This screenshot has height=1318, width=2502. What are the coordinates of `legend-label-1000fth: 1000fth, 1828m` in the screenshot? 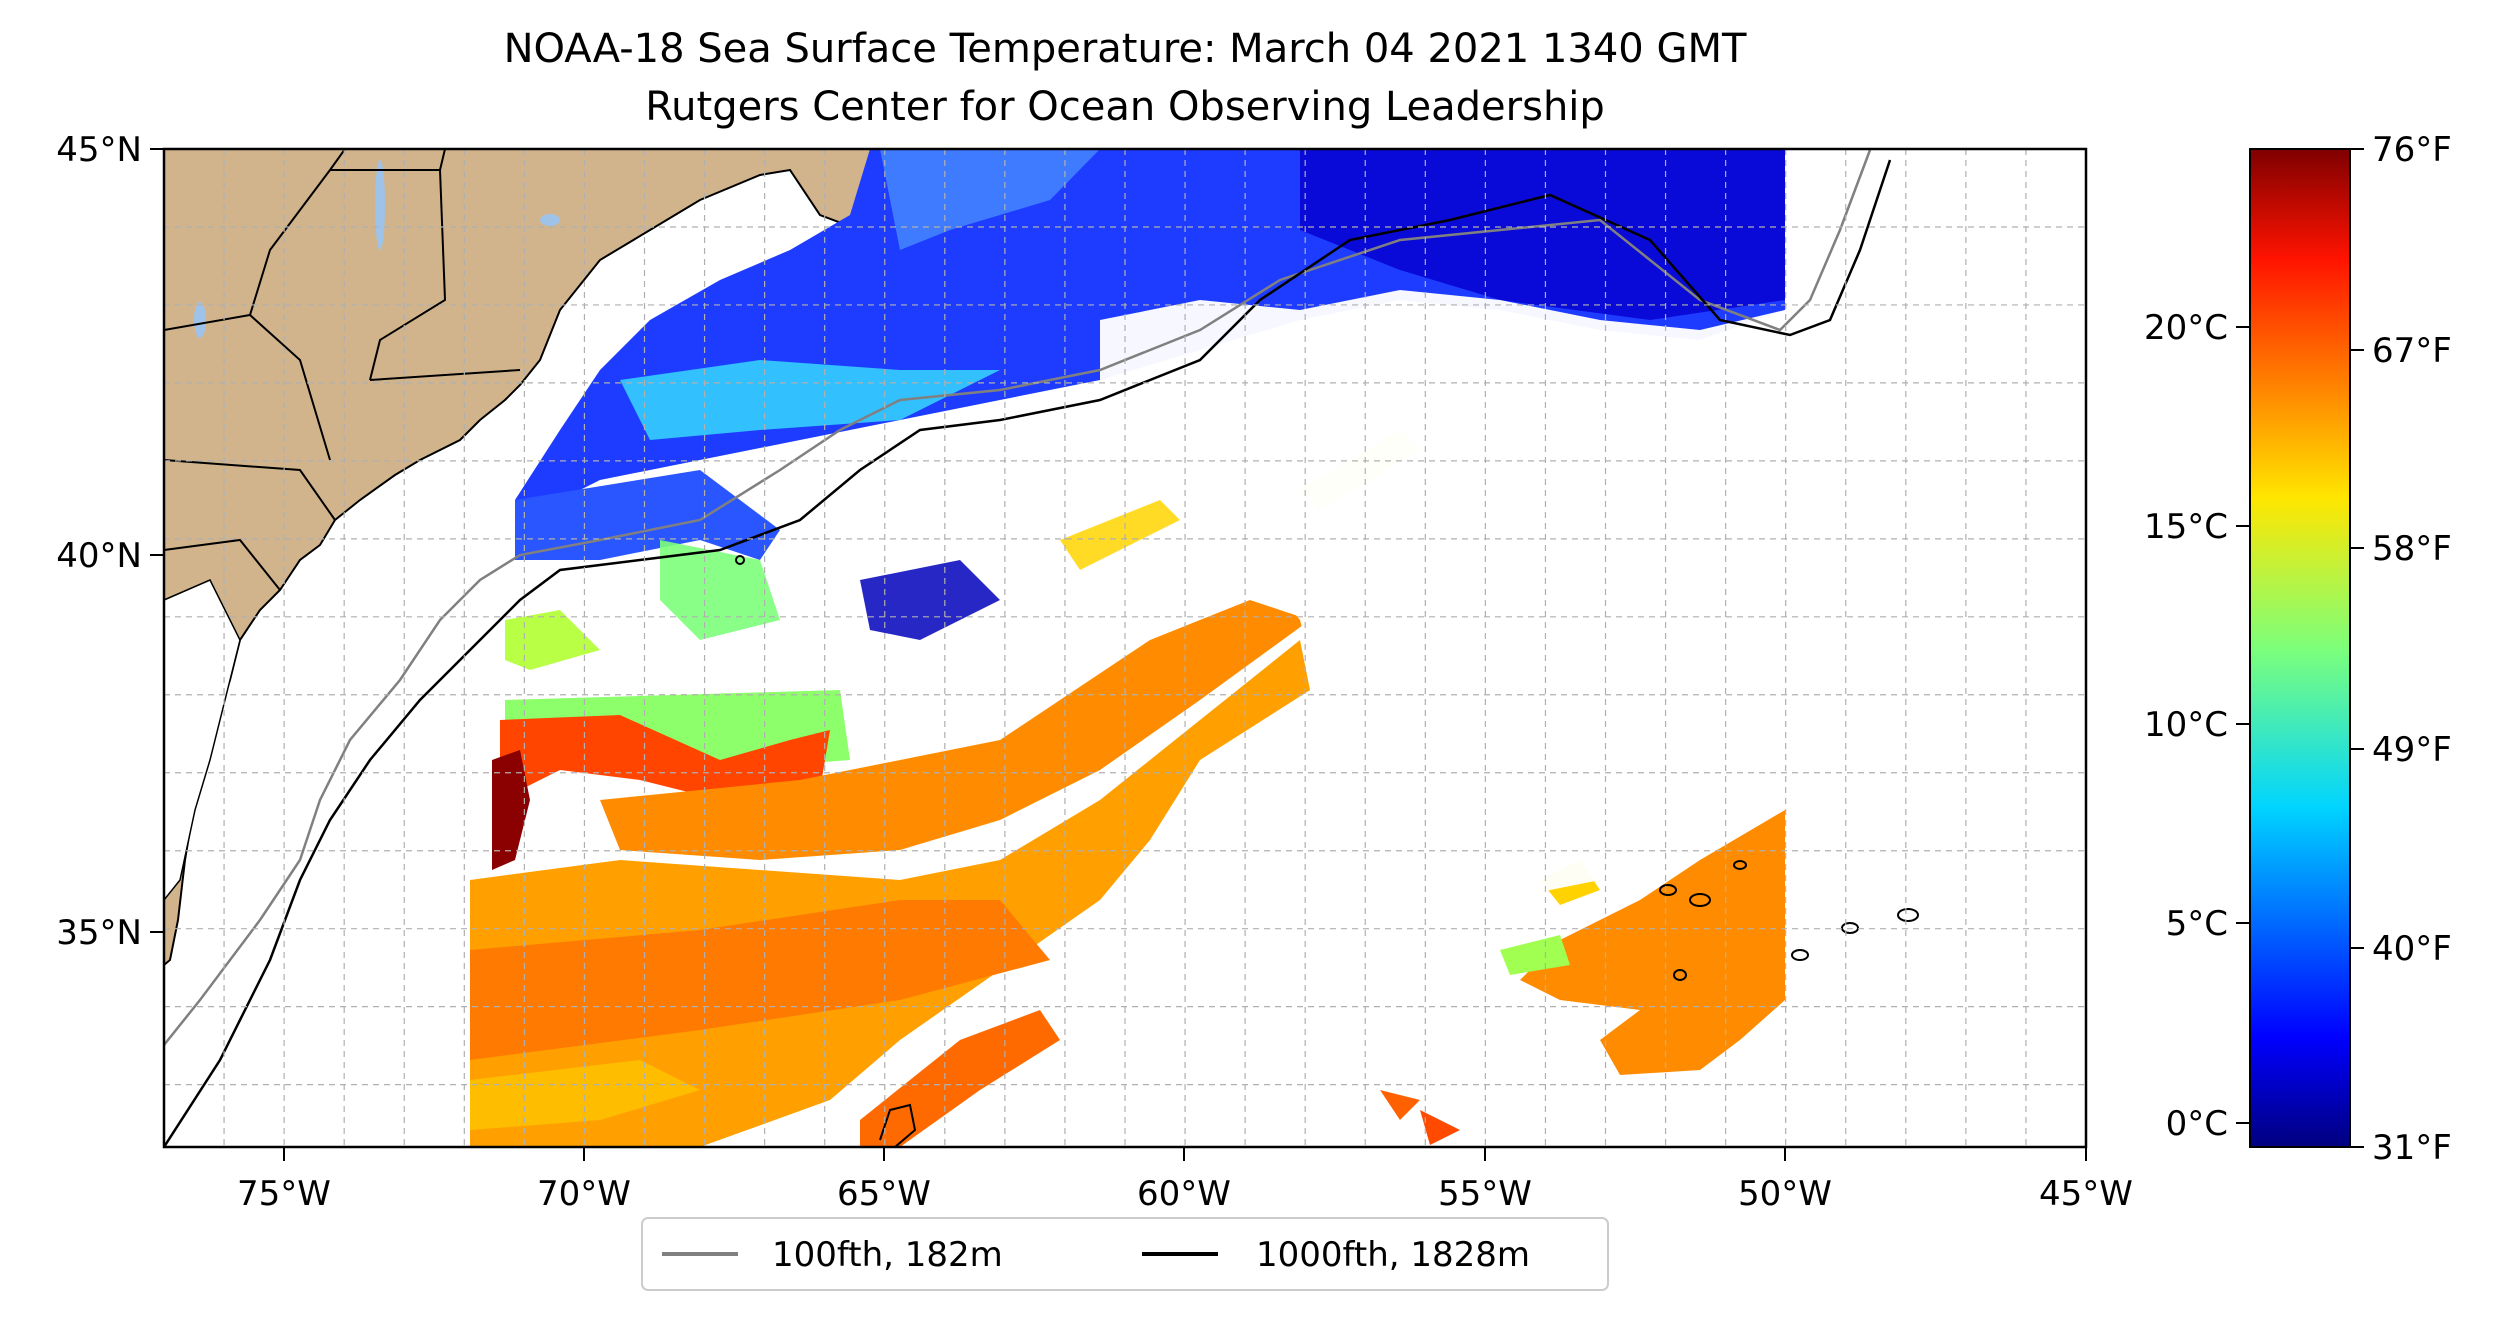 It's located at (1393, 1255).